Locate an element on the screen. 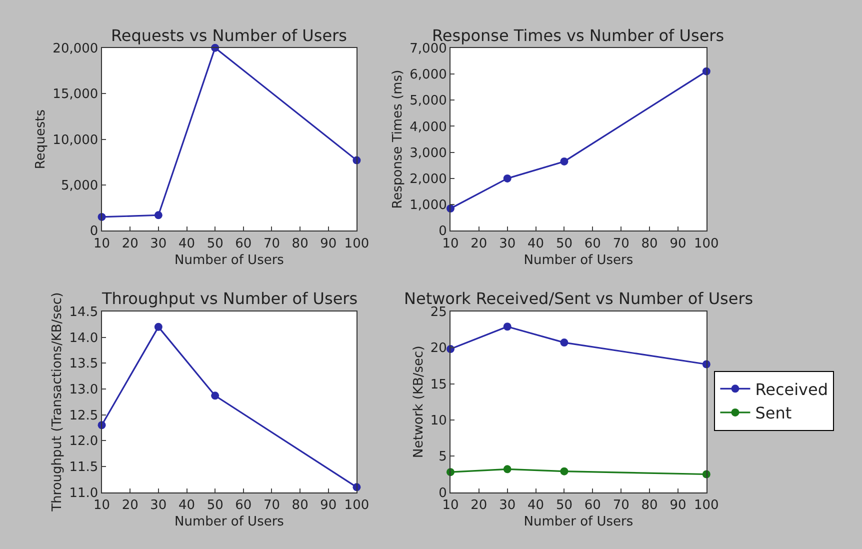  y-tick-label: 15 is located at coordinates (438, 384).